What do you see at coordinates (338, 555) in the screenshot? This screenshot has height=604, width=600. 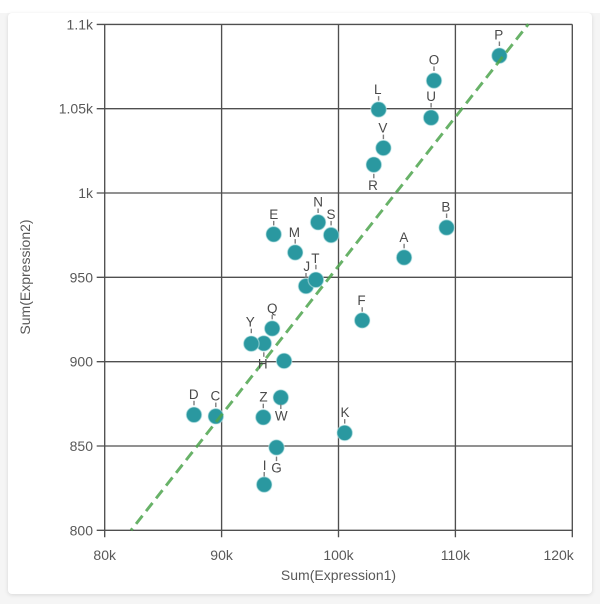 I see `svg-text: 100k` at bounding box center [338, 555].